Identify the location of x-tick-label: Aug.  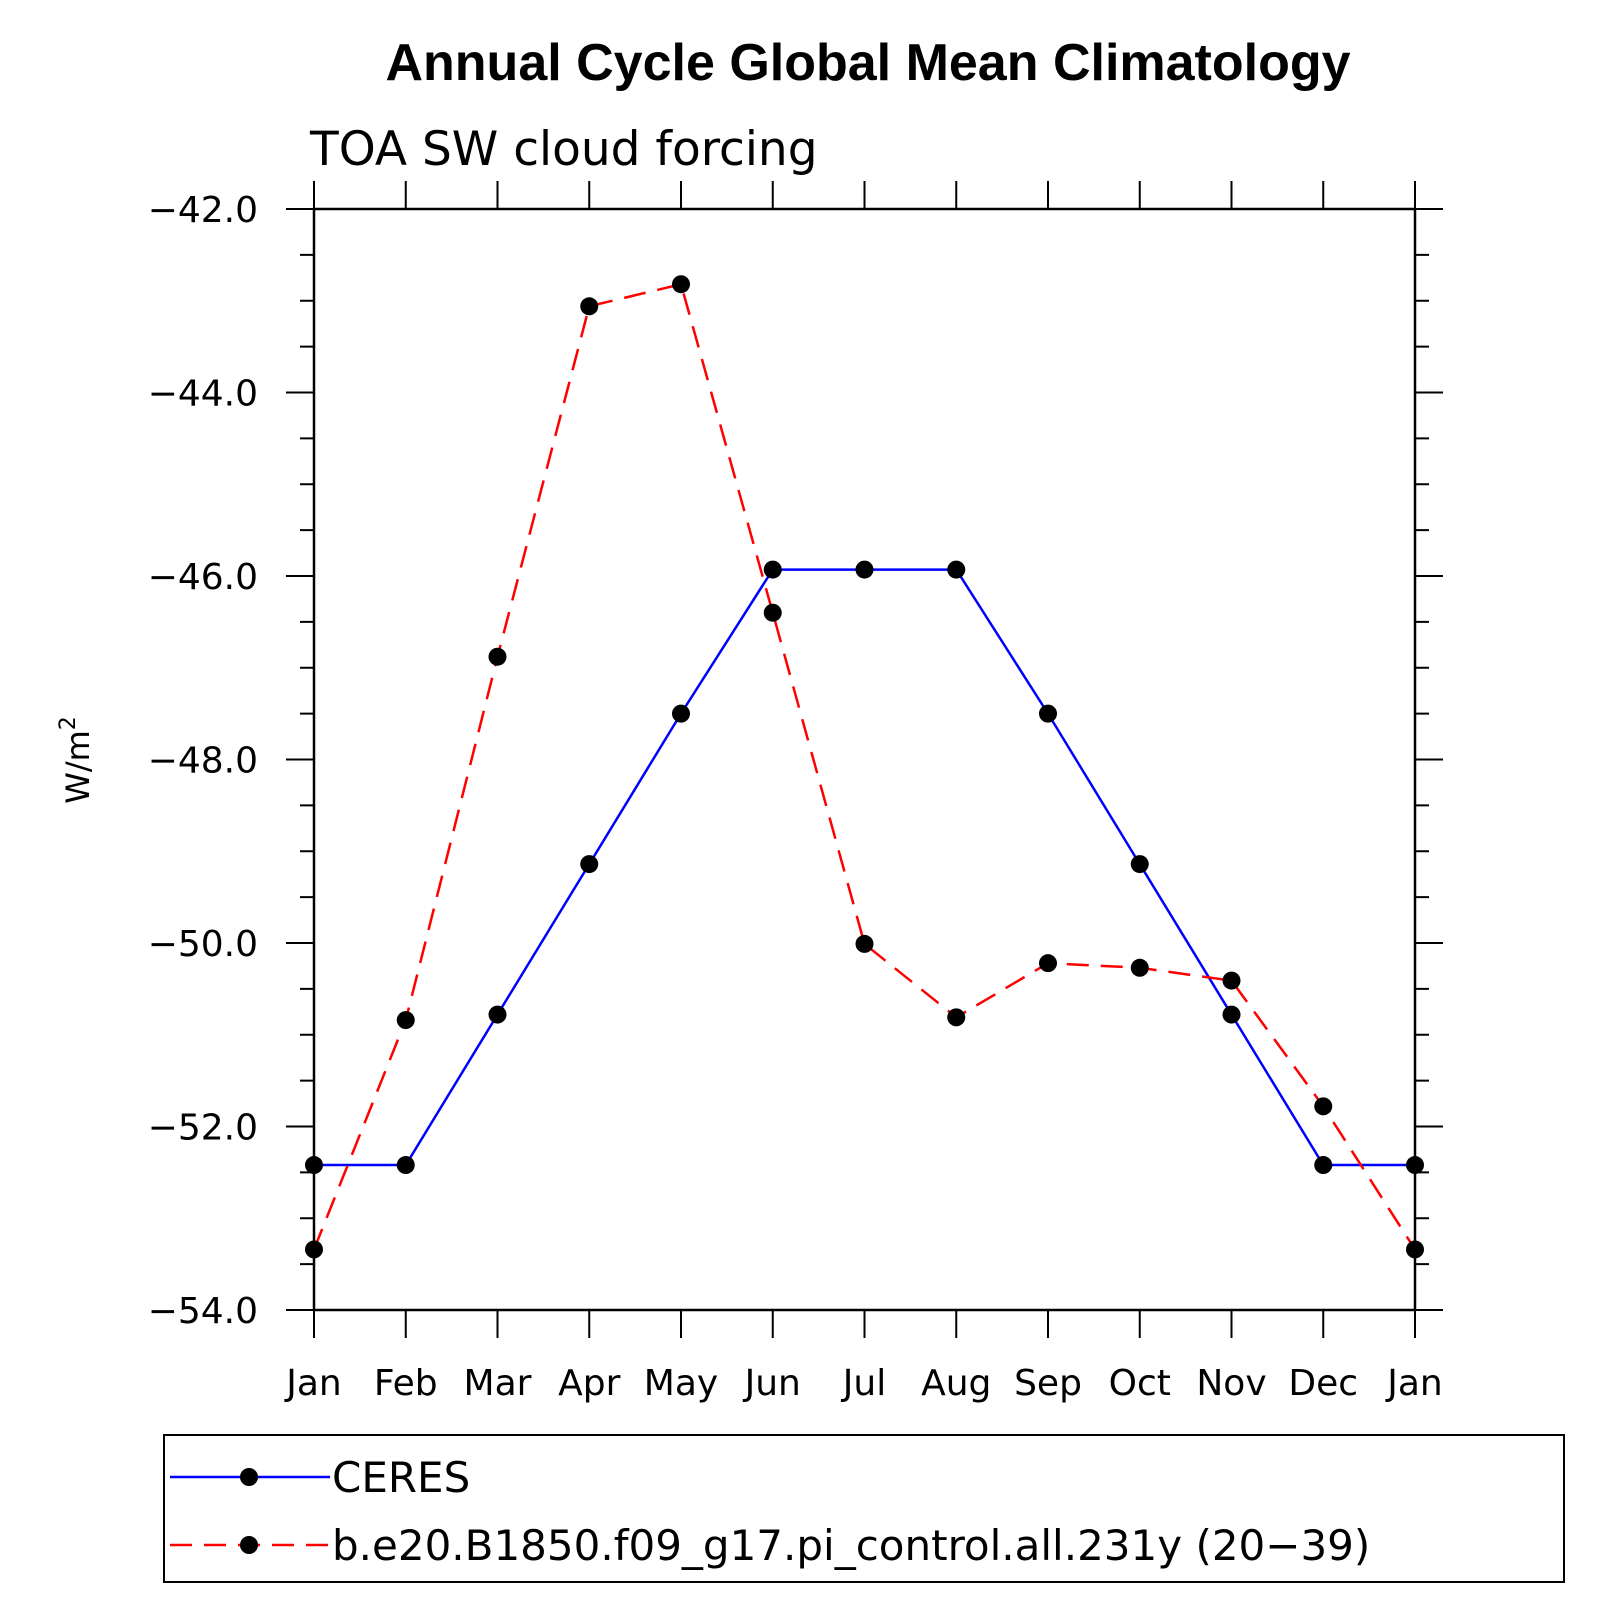
(956, 1383).